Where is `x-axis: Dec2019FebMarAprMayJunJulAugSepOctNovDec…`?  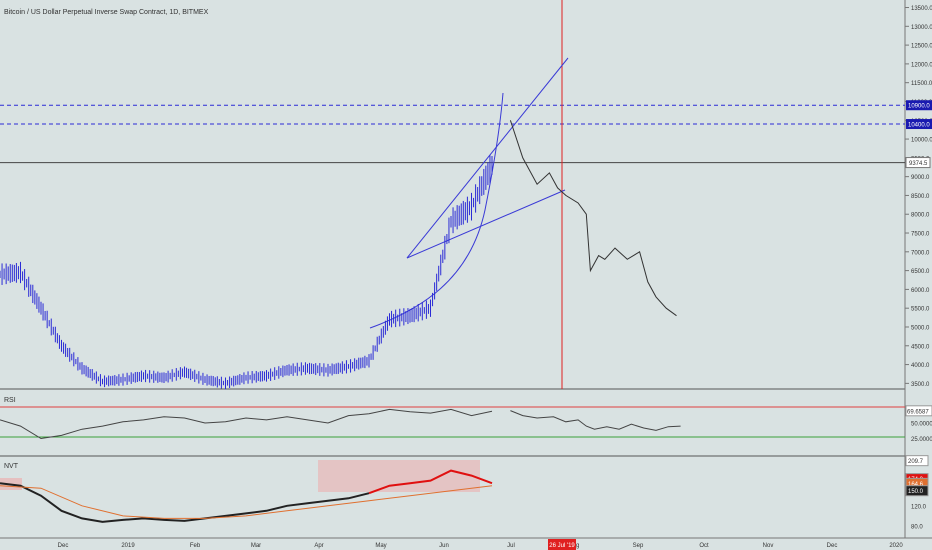
x-axis: Dec2019FebMarAprMayJunJulAugSepOctNovDec… is located at coordinates (480, 544).